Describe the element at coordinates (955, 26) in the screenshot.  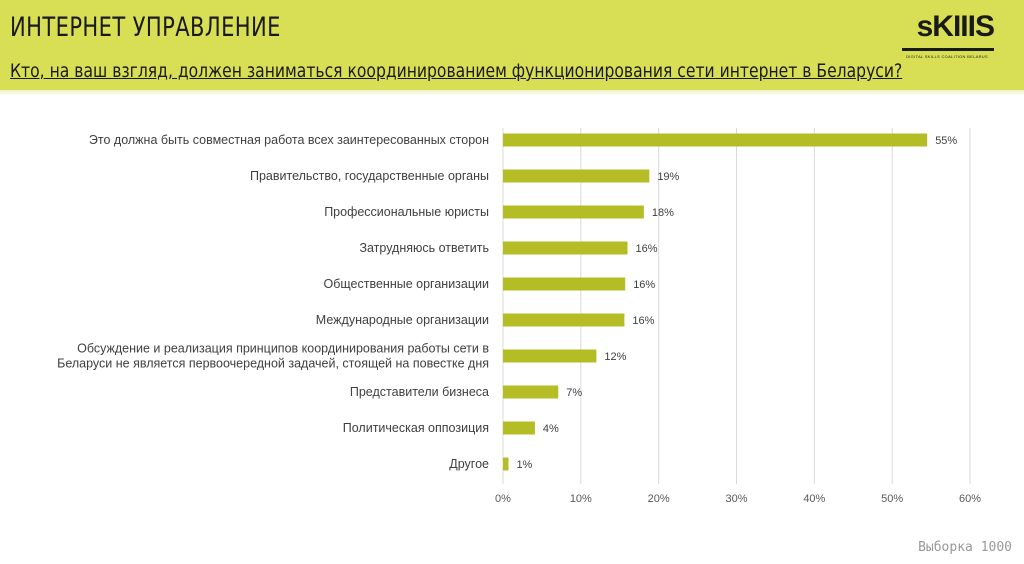
I see `logo-text: sKIIIS` at that location.